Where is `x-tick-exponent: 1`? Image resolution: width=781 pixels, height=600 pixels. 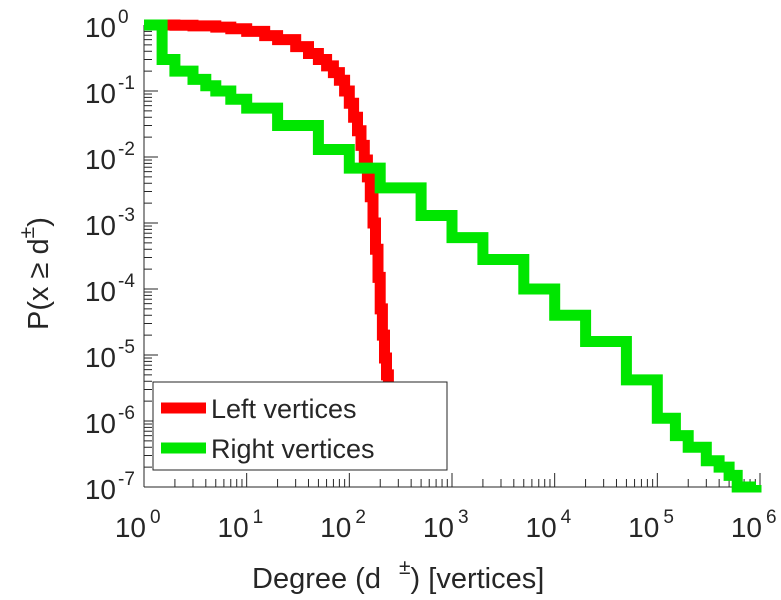 x-tick-exponent: 1 is located at coordinates (258, 517).